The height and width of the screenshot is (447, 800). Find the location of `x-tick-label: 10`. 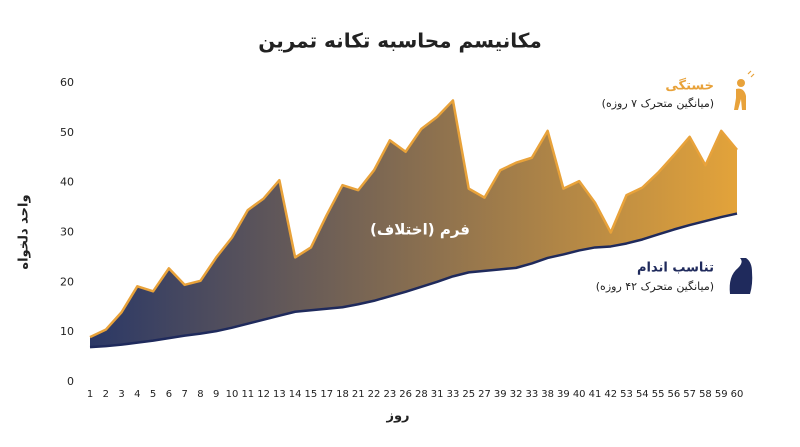

x-tick-label: 10 is located at coordinates (232, 394).